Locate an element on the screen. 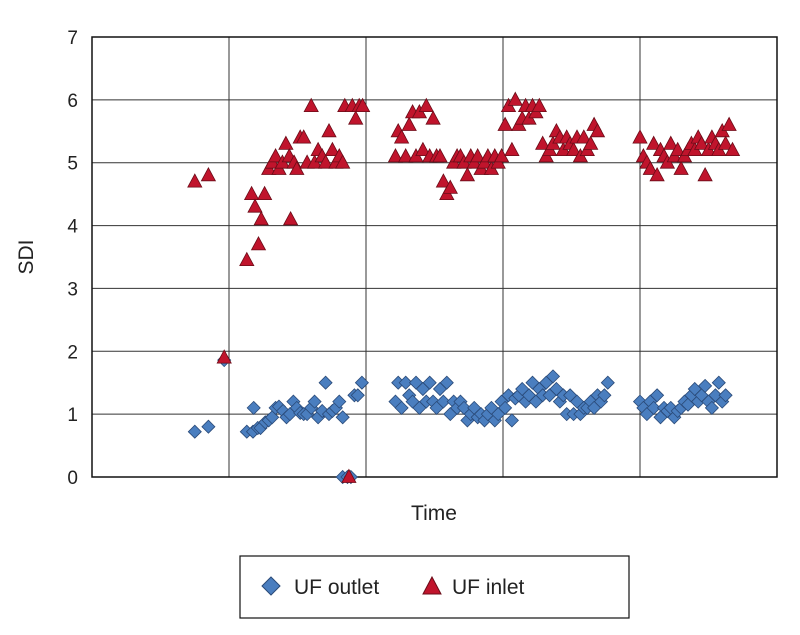  y-axis-title: SDI is located at coordinates (26, 256).